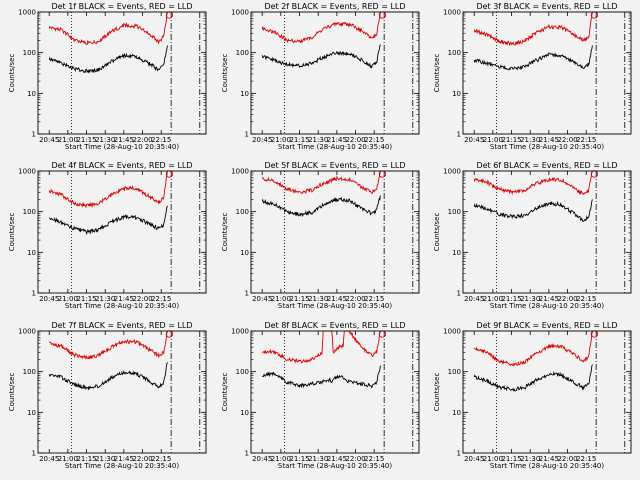  I want to click on panel-title: Det 5f BLACK = Events, RED = LLD, so click(334, 165).